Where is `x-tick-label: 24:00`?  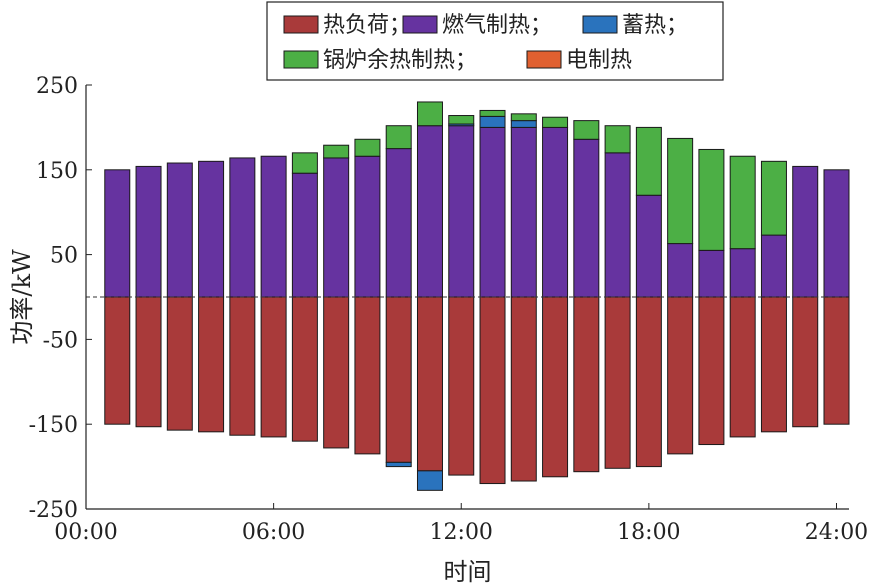 x-tick-label: 24:00 is located at coordinates (836, 532).